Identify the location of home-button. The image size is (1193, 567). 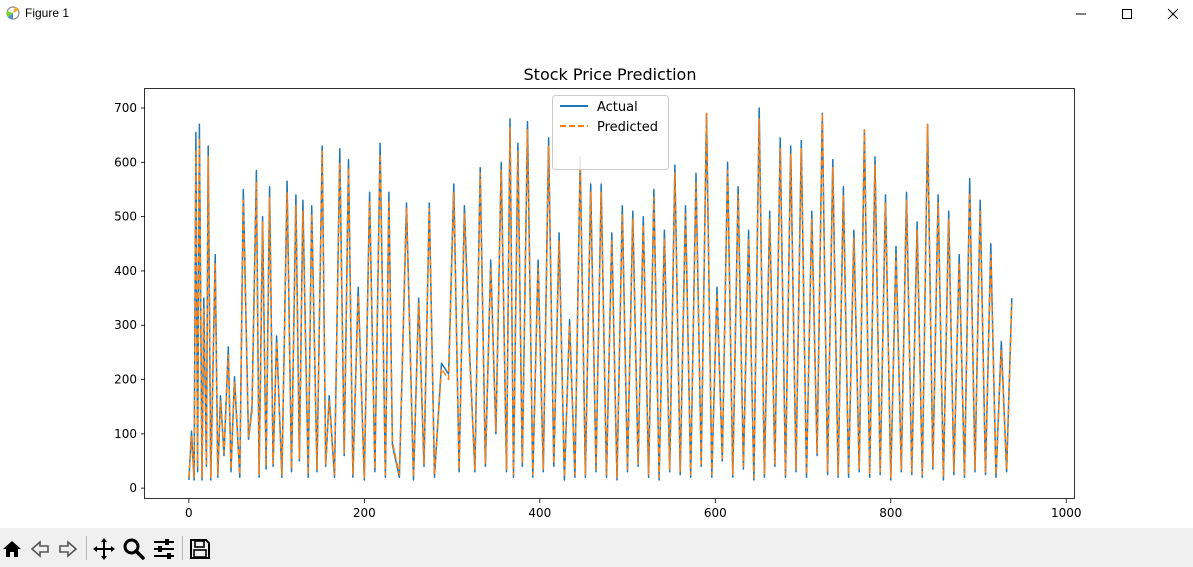
(12, 549).